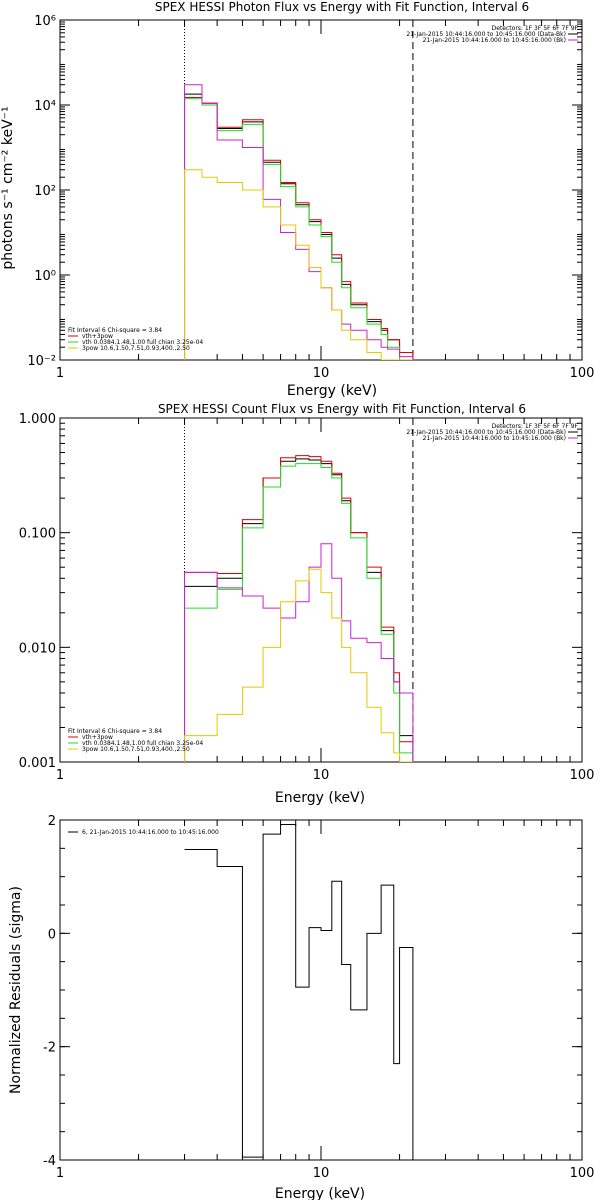 This screenshot has height=1200, width=600. Describe the element at coordinates (320, 798) in the screenshot. I see `count-x-axis-title: Energy (keV)` at that location.